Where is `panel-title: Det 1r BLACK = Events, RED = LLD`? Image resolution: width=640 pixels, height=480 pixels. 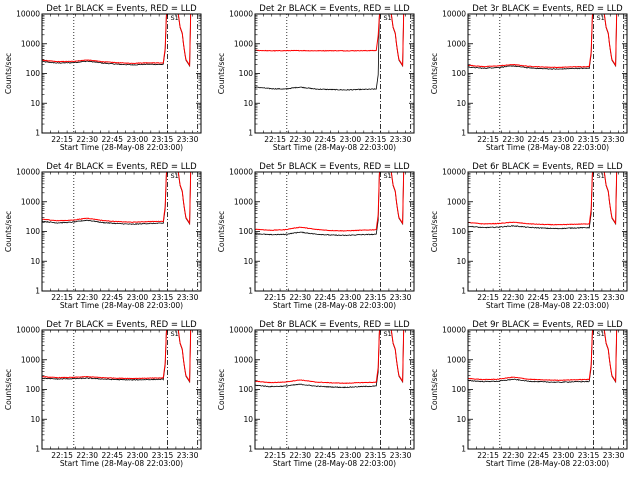
panel-title: Det 1r BLACK = Events, RED = LLD is located at coordinates (121, 9).